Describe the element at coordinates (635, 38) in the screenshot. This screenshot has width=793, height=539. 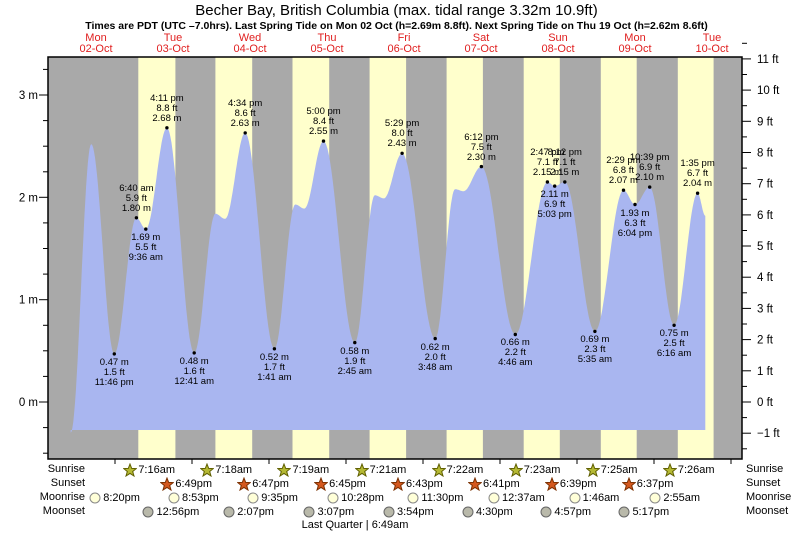
I see `day-name: Mon` at that location.